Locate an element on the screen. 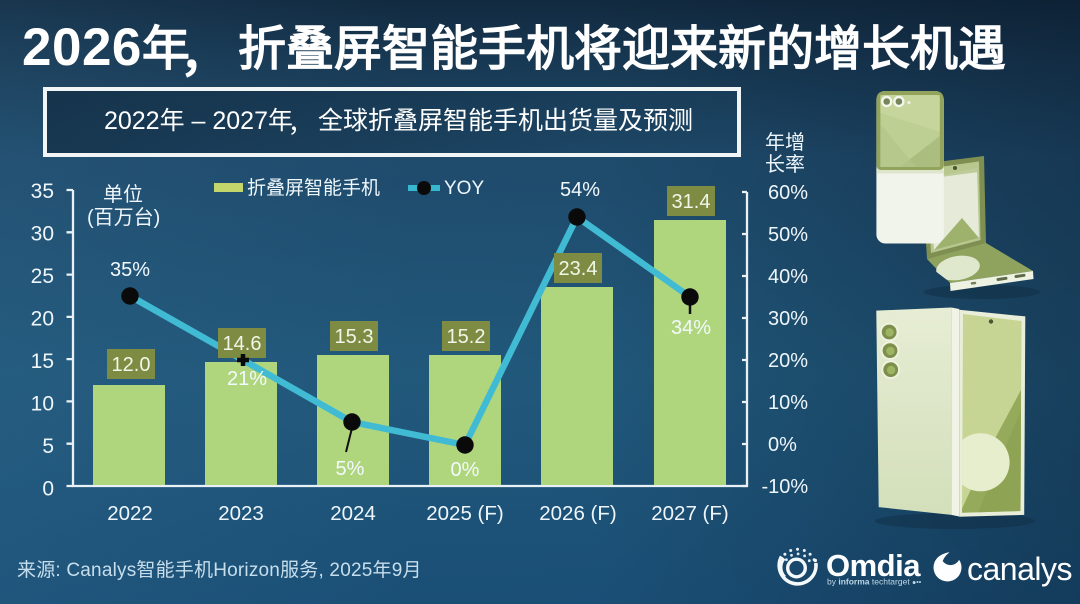 The height and width of the screenshot is (604, 1080). svg-text: 年增 is located at coordinates (785, 142).